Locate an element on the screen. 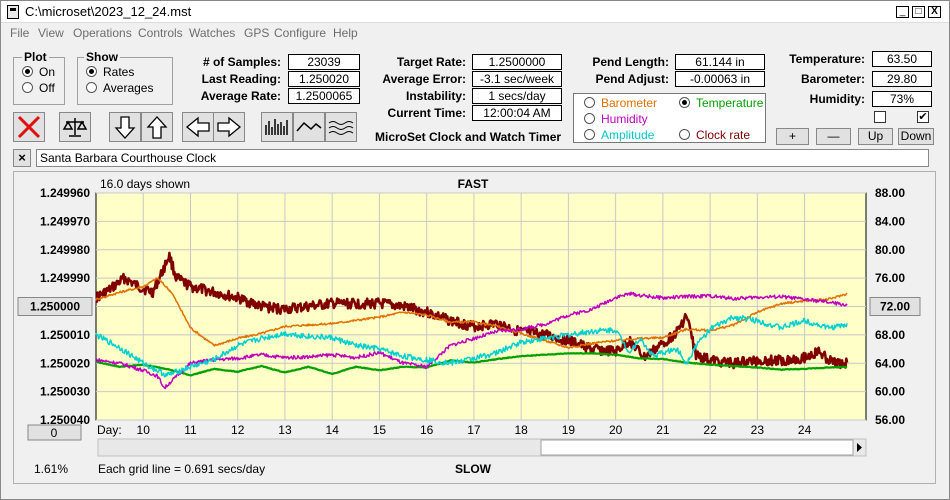  clear-name-button: × is located at coordinates (22, 158).